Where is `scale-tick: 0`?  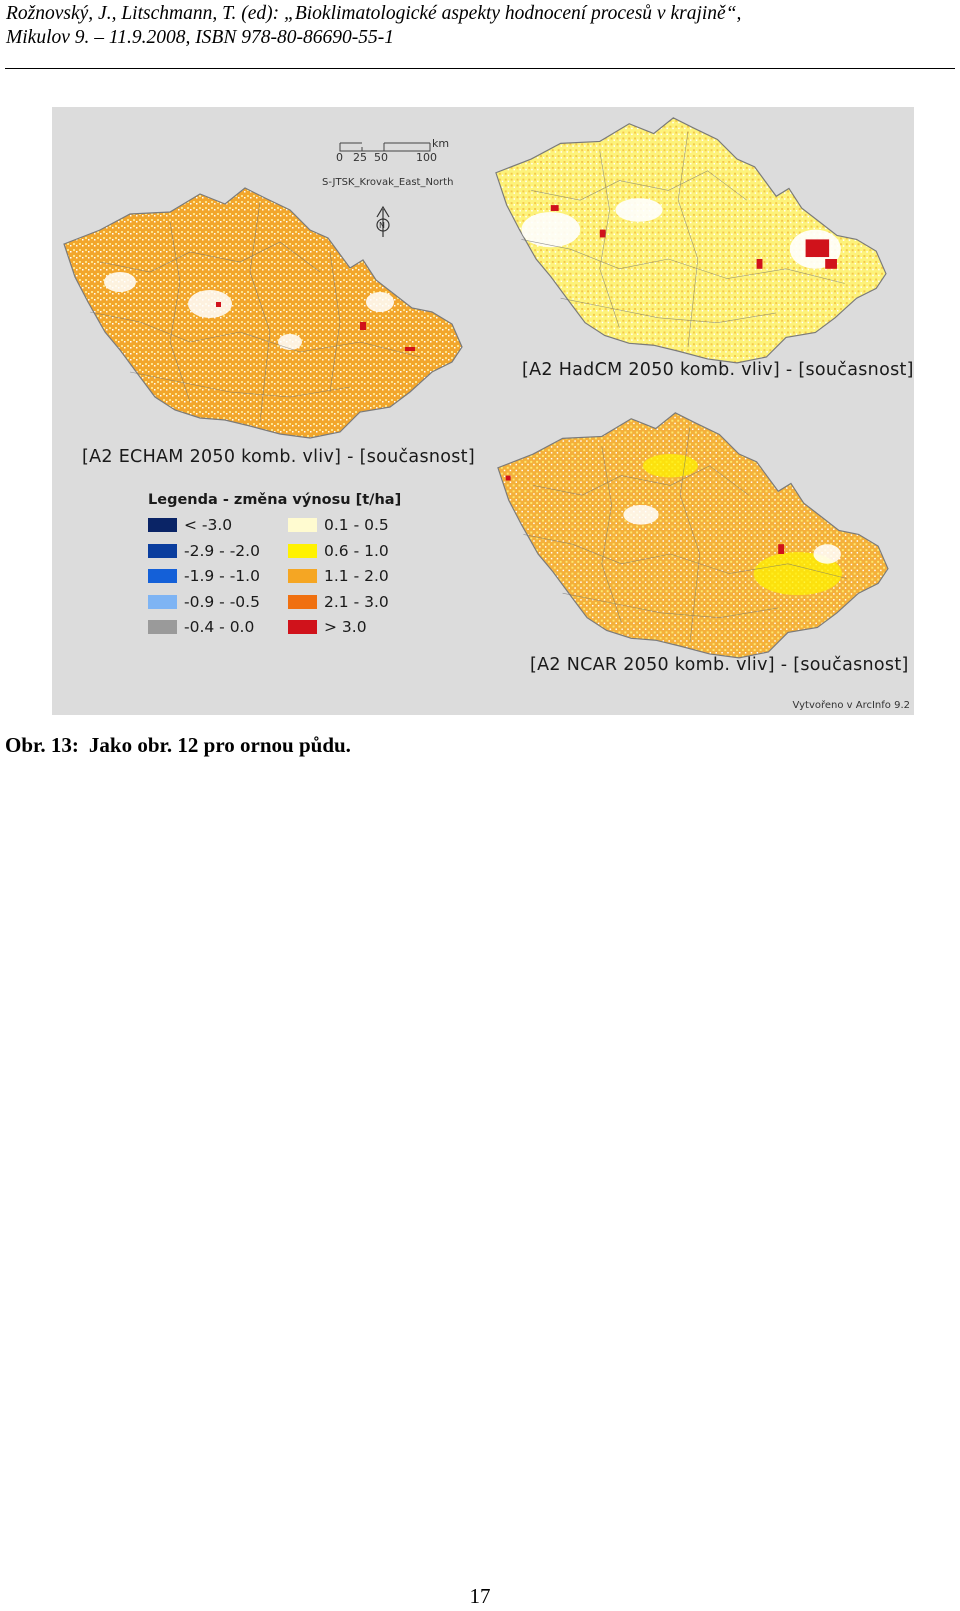 scale-tick: 0 is located at coordinates (339, 157).